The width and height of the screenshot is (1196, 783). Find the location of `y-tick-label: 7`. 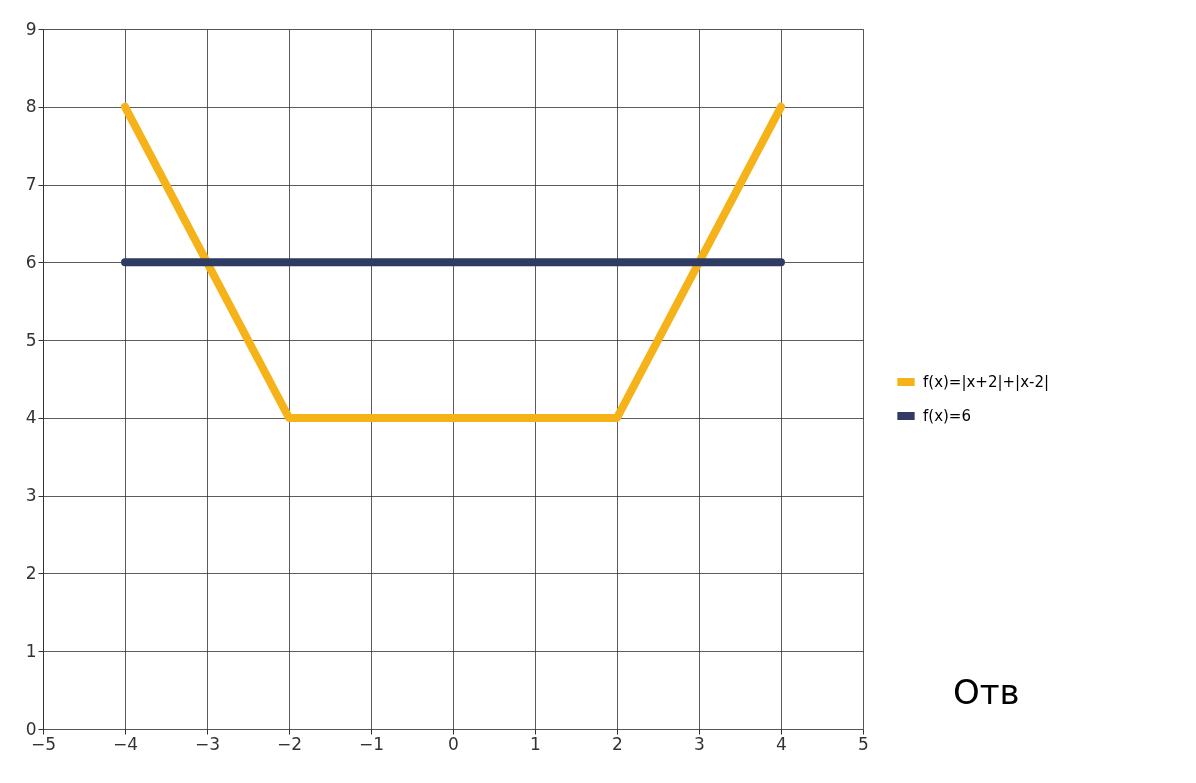

y-tick-label: 7 is located at coordinates (31, 184).